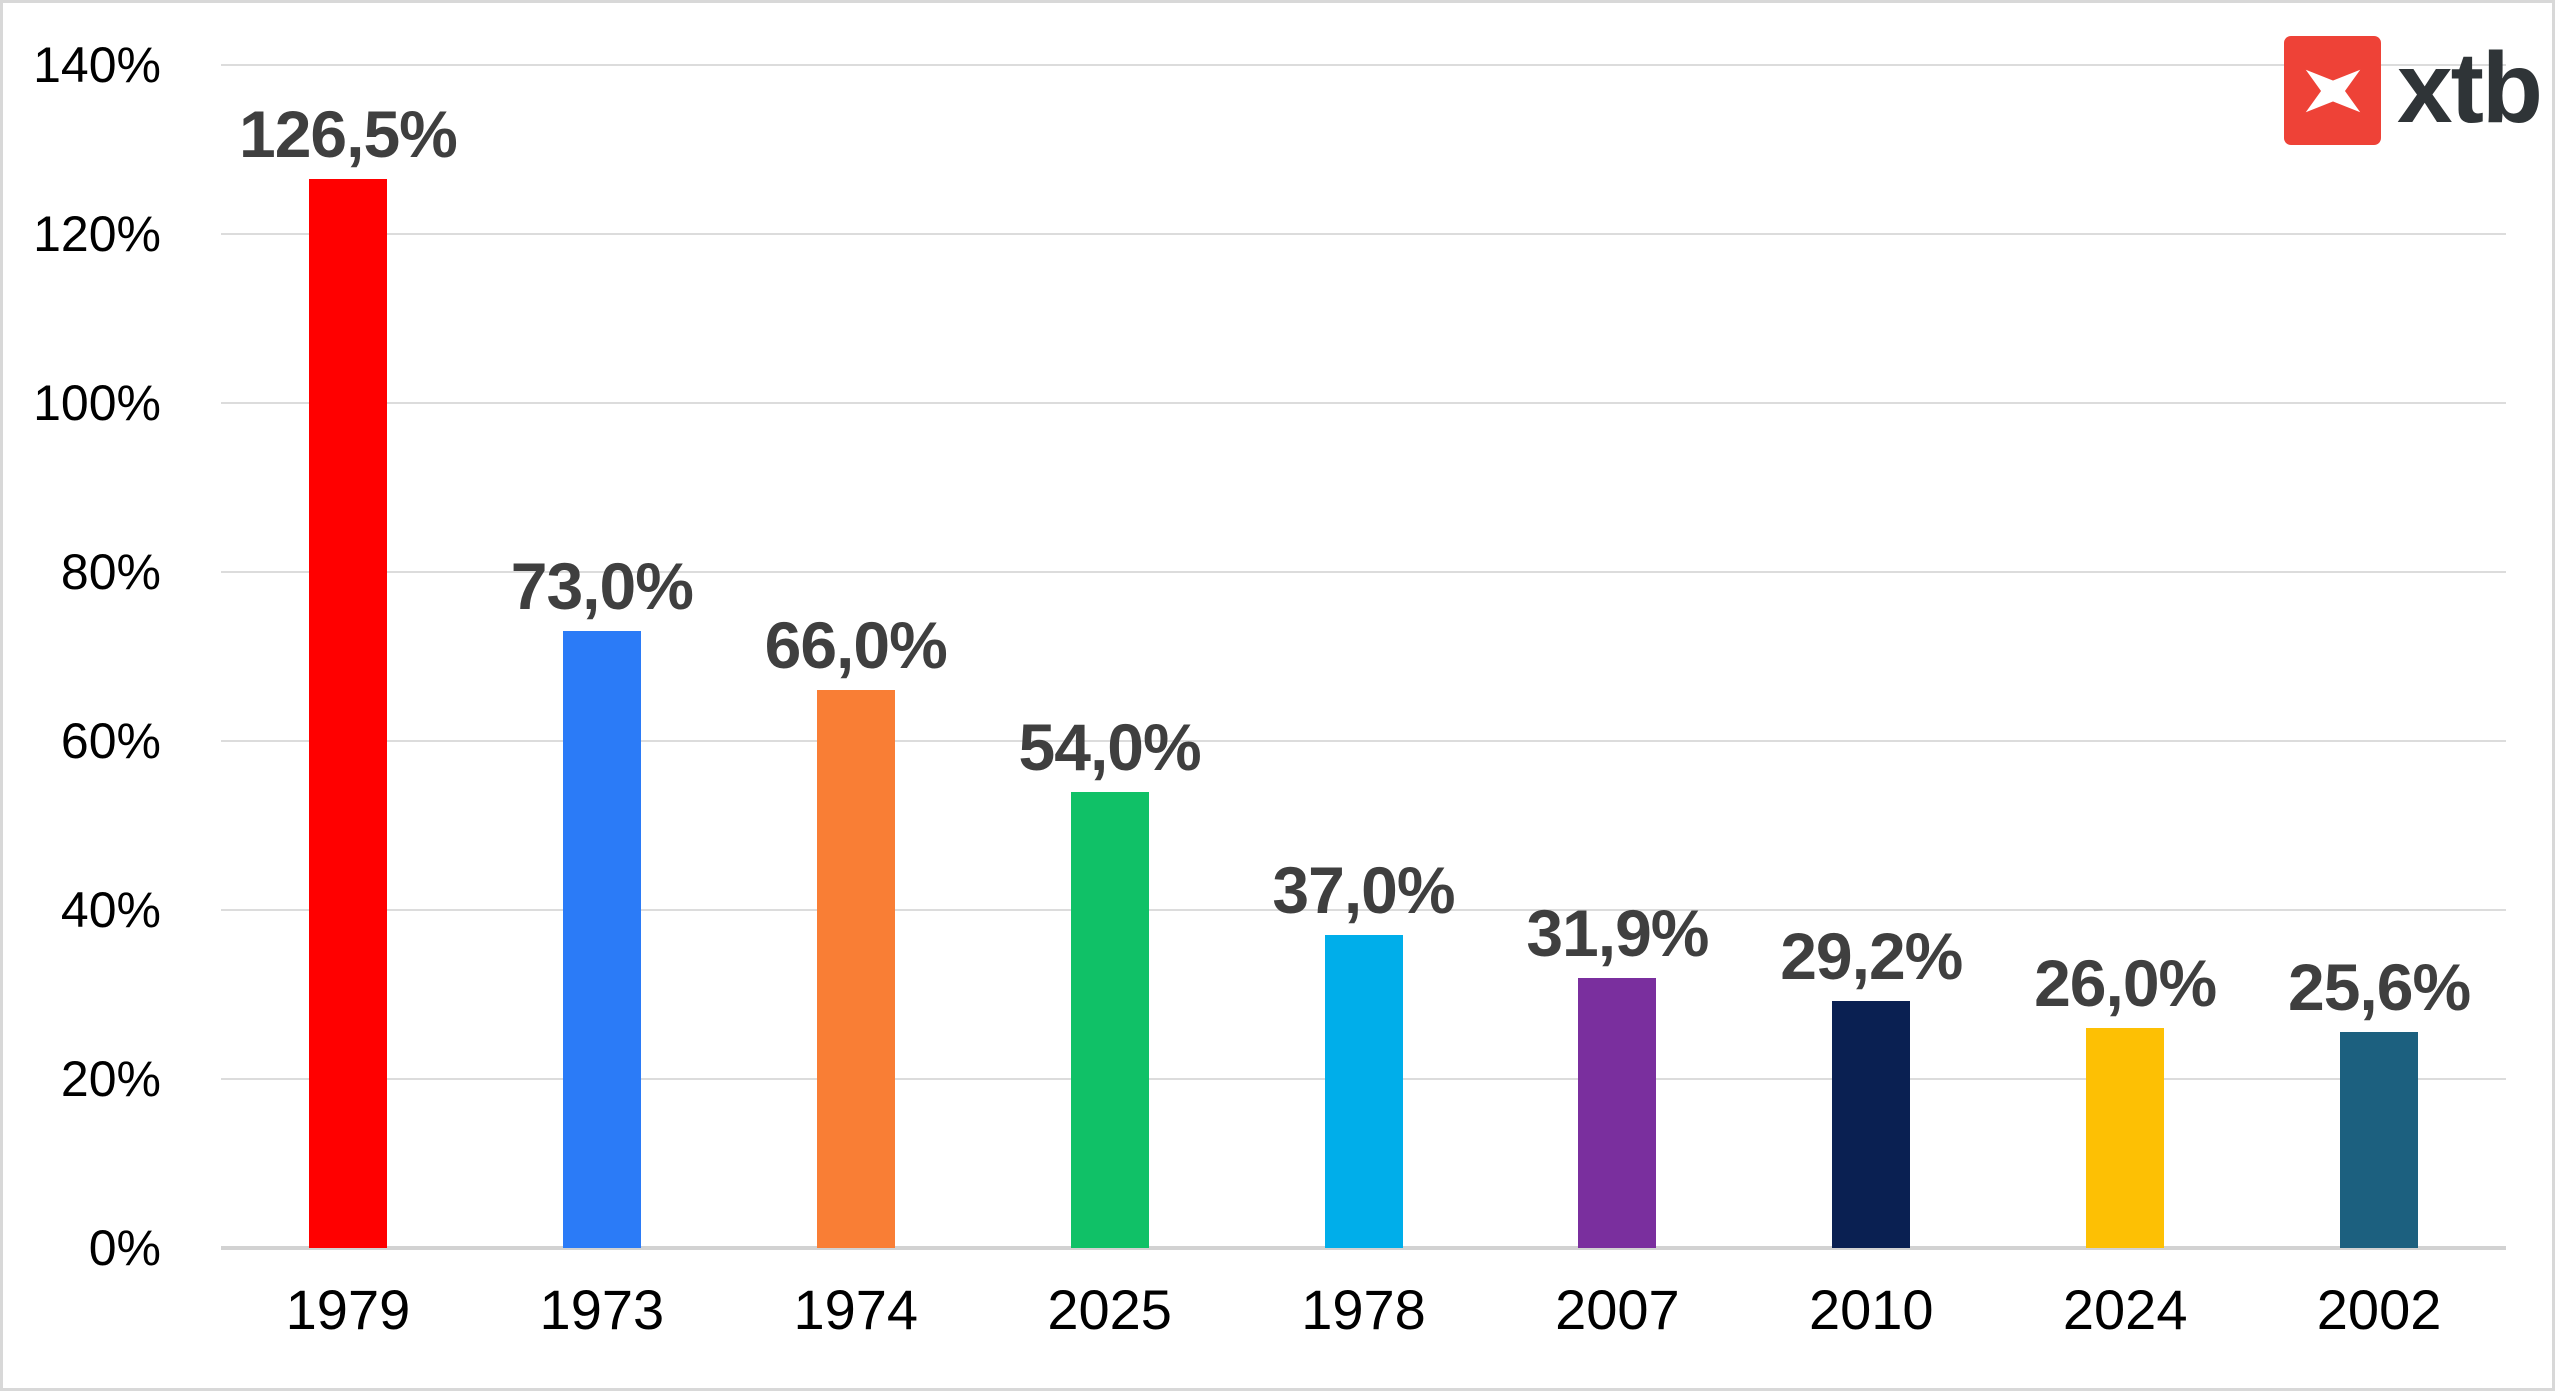 The image size is (2555, 1391). Describe the element at coordinates (97, 403) in the screenshot. I see `y-tick-label: 100%` at that location.